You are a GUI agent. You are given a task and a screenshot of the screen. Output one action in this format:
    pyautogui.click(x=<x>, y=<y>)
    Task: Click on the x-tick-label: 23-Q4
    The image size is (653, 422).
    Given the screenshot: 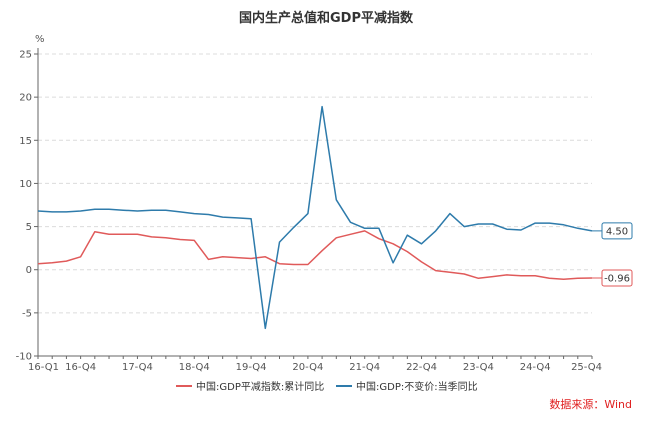 What is the action you would take?
    pyautogui.click(x=478, y=367)
    